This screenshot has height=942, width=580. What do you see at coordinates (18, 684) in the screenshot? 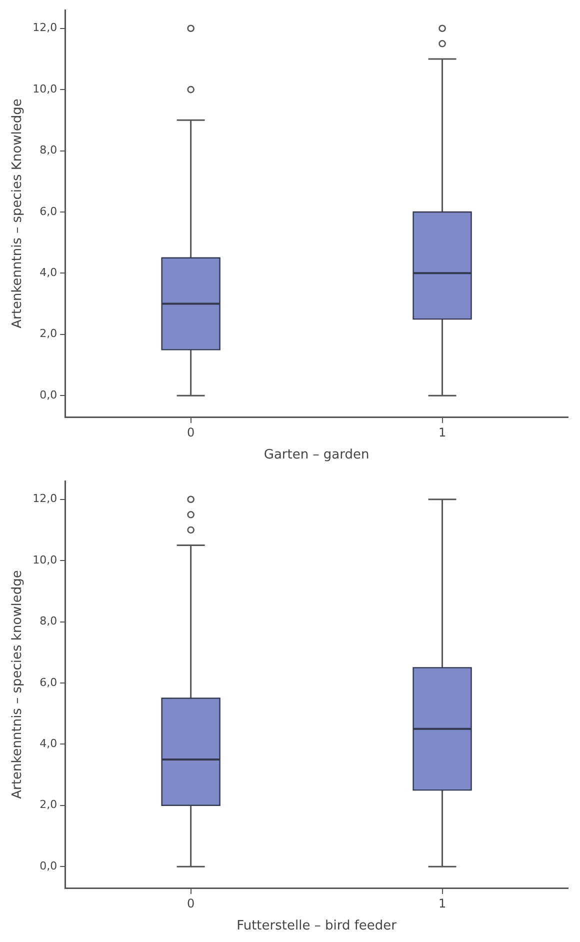
I see `y-axis-title: Artenkenntnis – species knowledge` at bounding box center [18, 684].